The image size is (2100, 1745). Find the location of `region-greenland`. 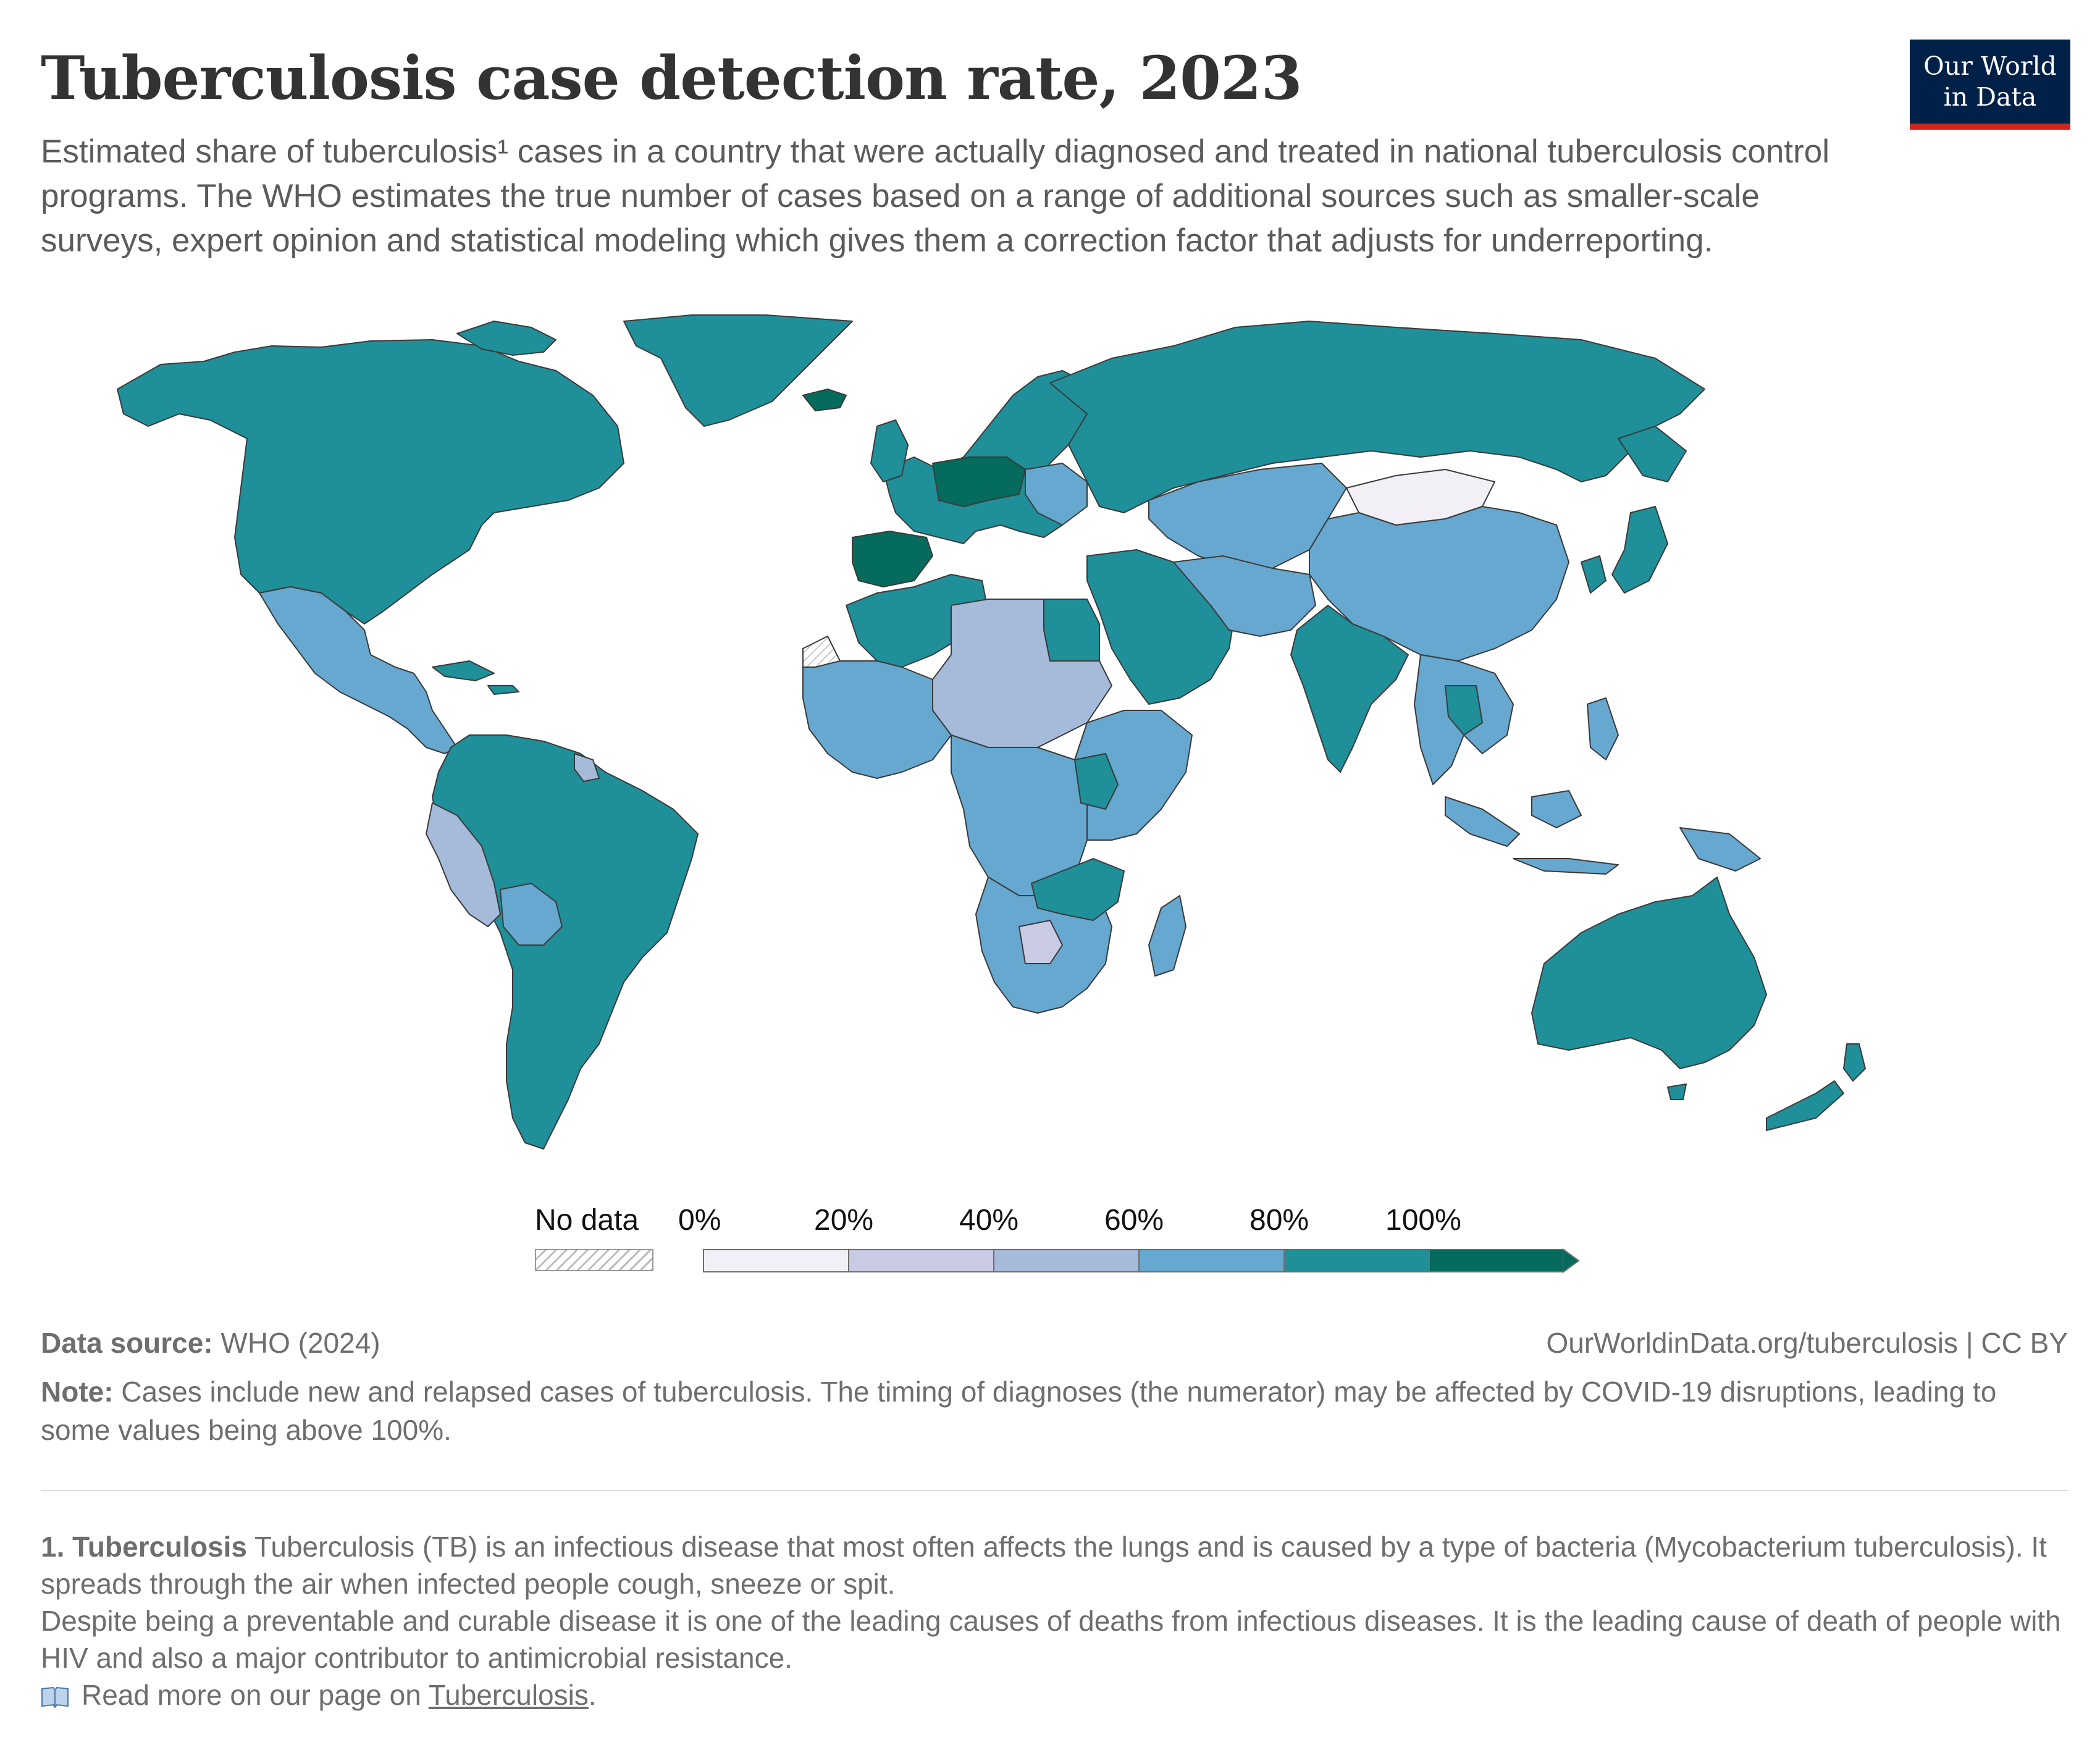

region-greenland is located at coordinates (738, 371).